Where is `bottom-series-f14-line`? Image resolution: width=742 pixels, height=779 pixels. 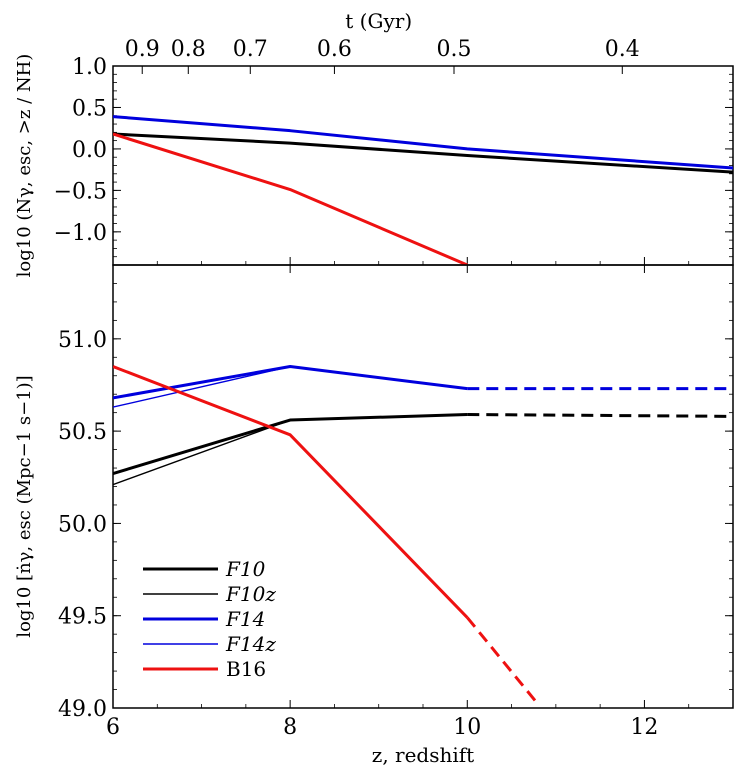
bottom-series-f14-line is located at coordinates (290, 382).